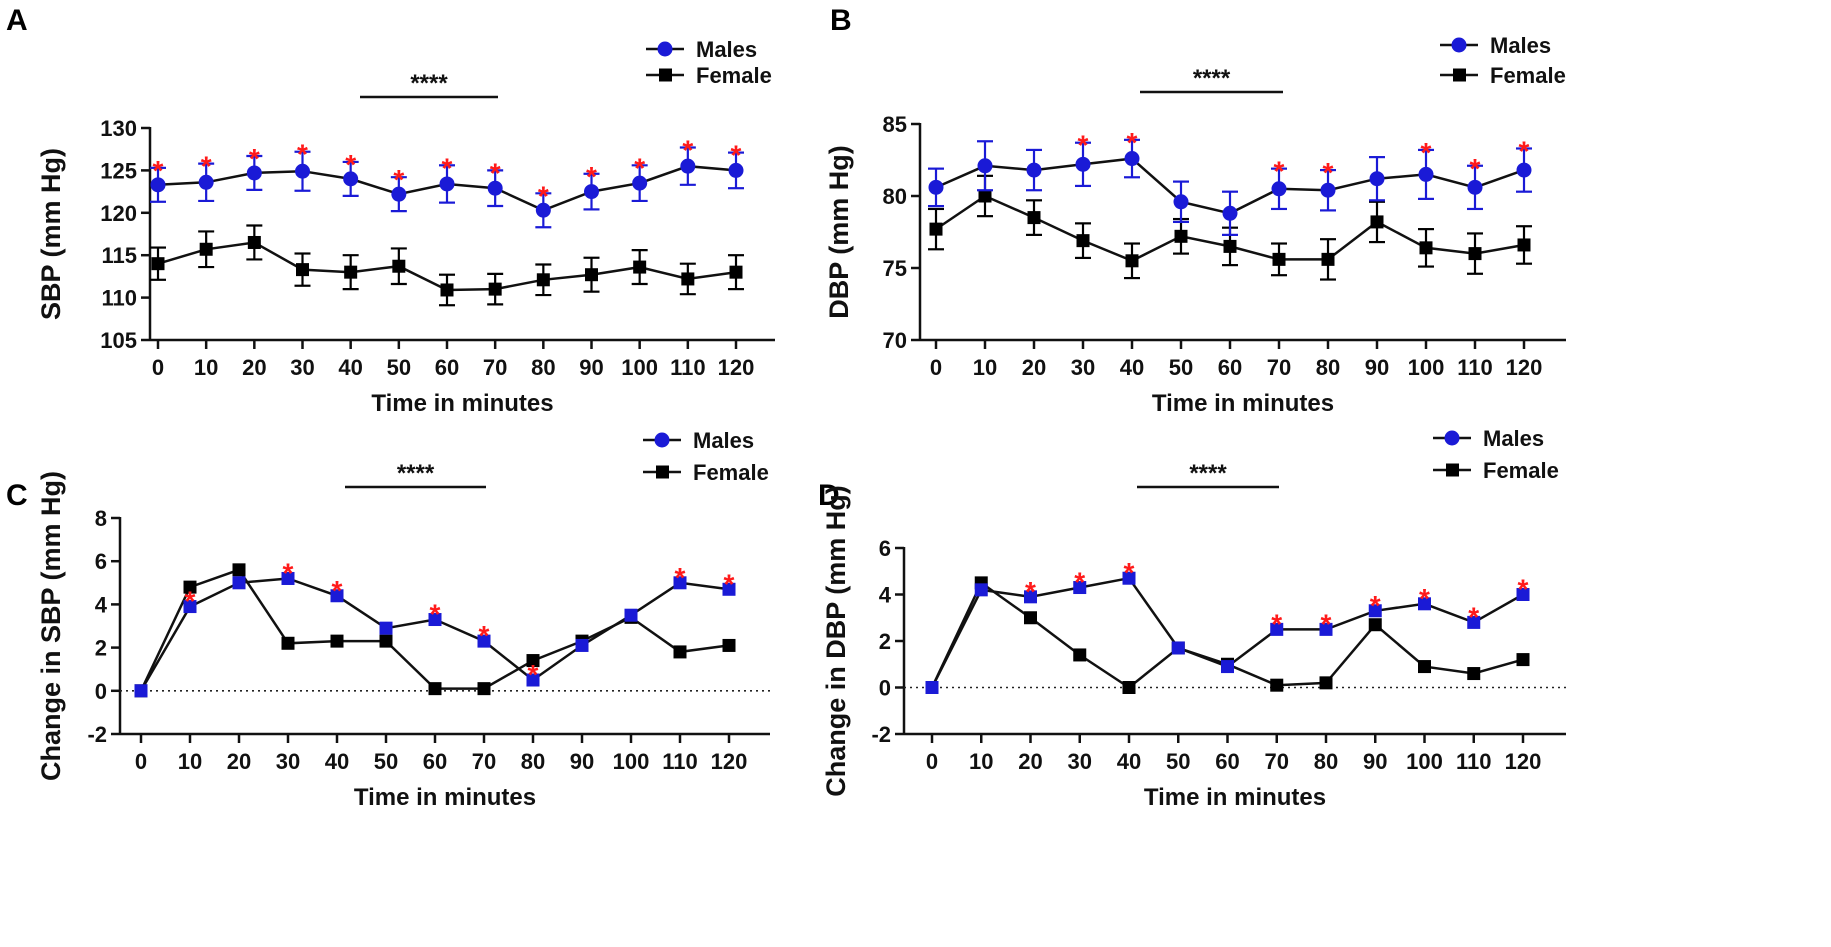 The height and width of the screenshot is (947, 1831). Describe the element at coordinates (895, 196) in the screenshot. I see `y-tick-label: 80` at that location.